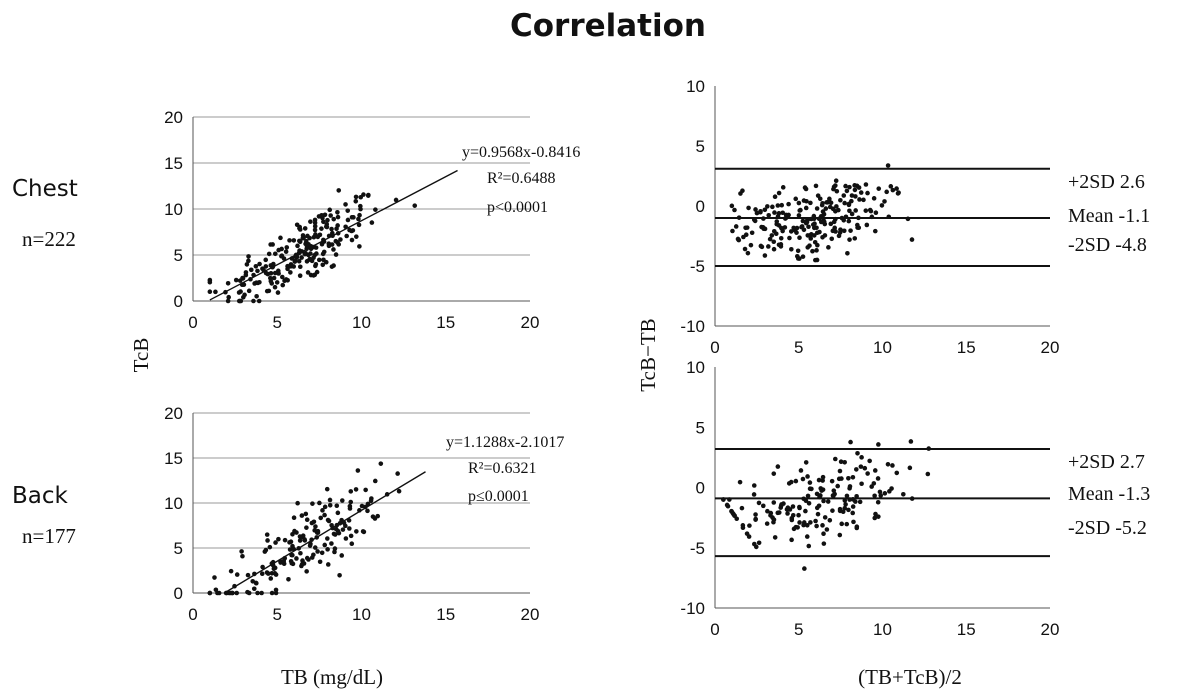 The image size is (1179, 694). Describe the element at coordinates (498, 496) in the screenshot. I see `regression-annotation: p≤0.0001` at that location.